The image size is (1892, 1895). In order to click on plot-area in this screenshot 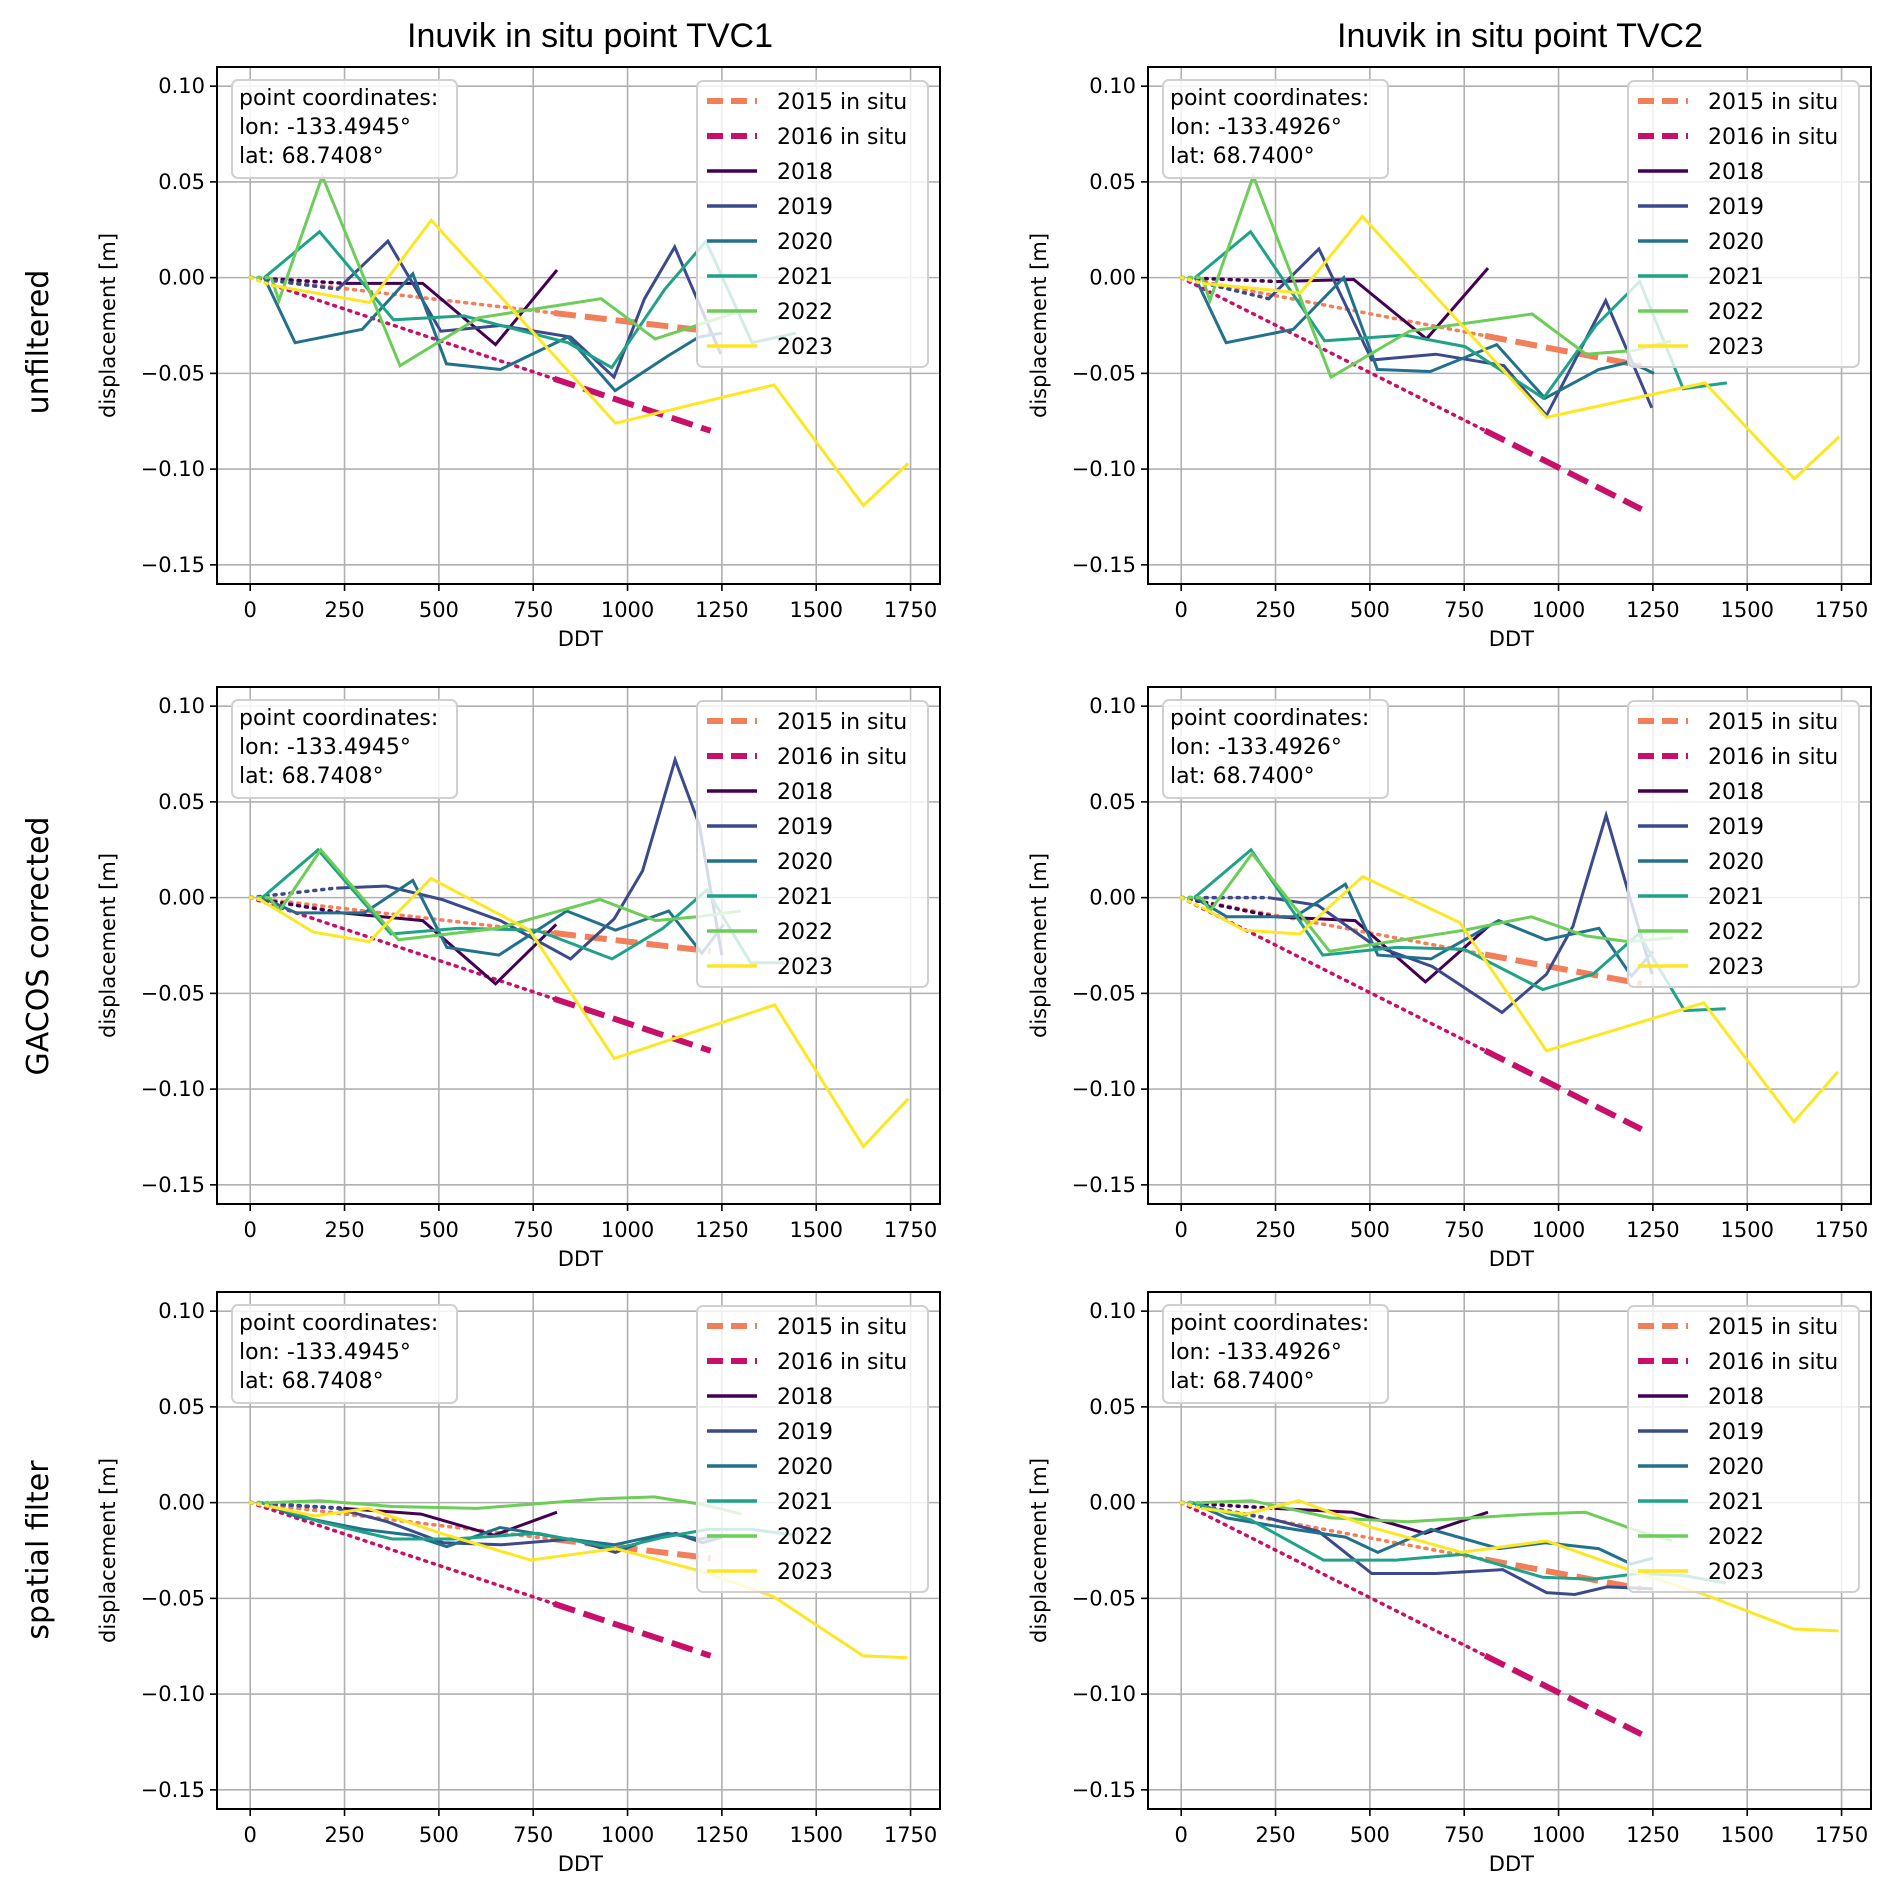, I will do `click(578, 1577)`.